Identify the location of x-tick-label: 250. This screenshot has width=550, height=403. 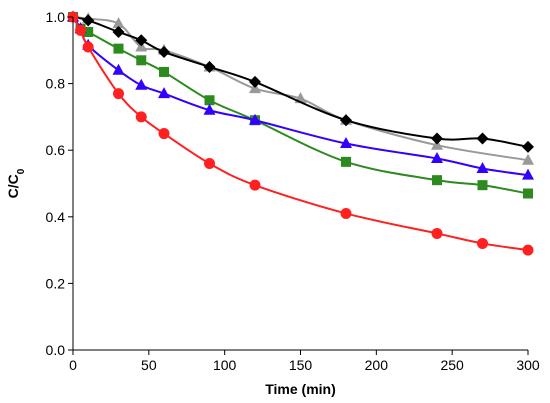
(452, 365).